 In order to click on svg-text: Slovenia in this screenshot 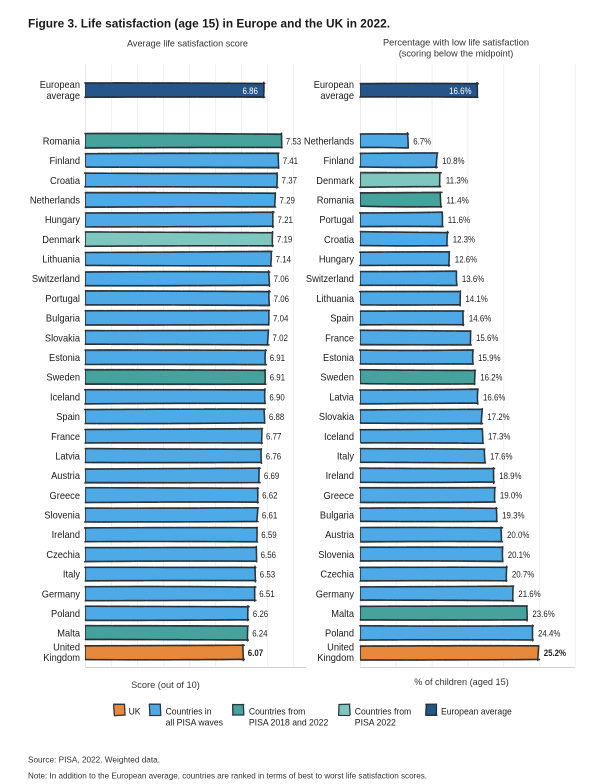, I will do `click(336, 555)`.